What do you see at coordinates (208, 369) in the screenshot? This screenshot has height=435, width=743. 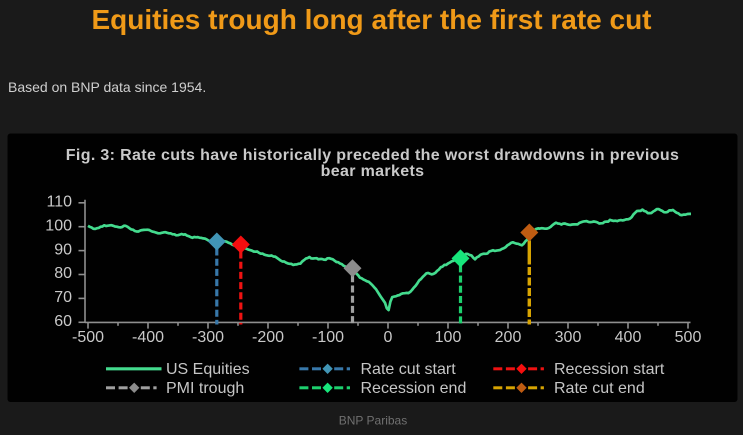 I see `svg-text: US Equities` at bounding box center [208, 369].